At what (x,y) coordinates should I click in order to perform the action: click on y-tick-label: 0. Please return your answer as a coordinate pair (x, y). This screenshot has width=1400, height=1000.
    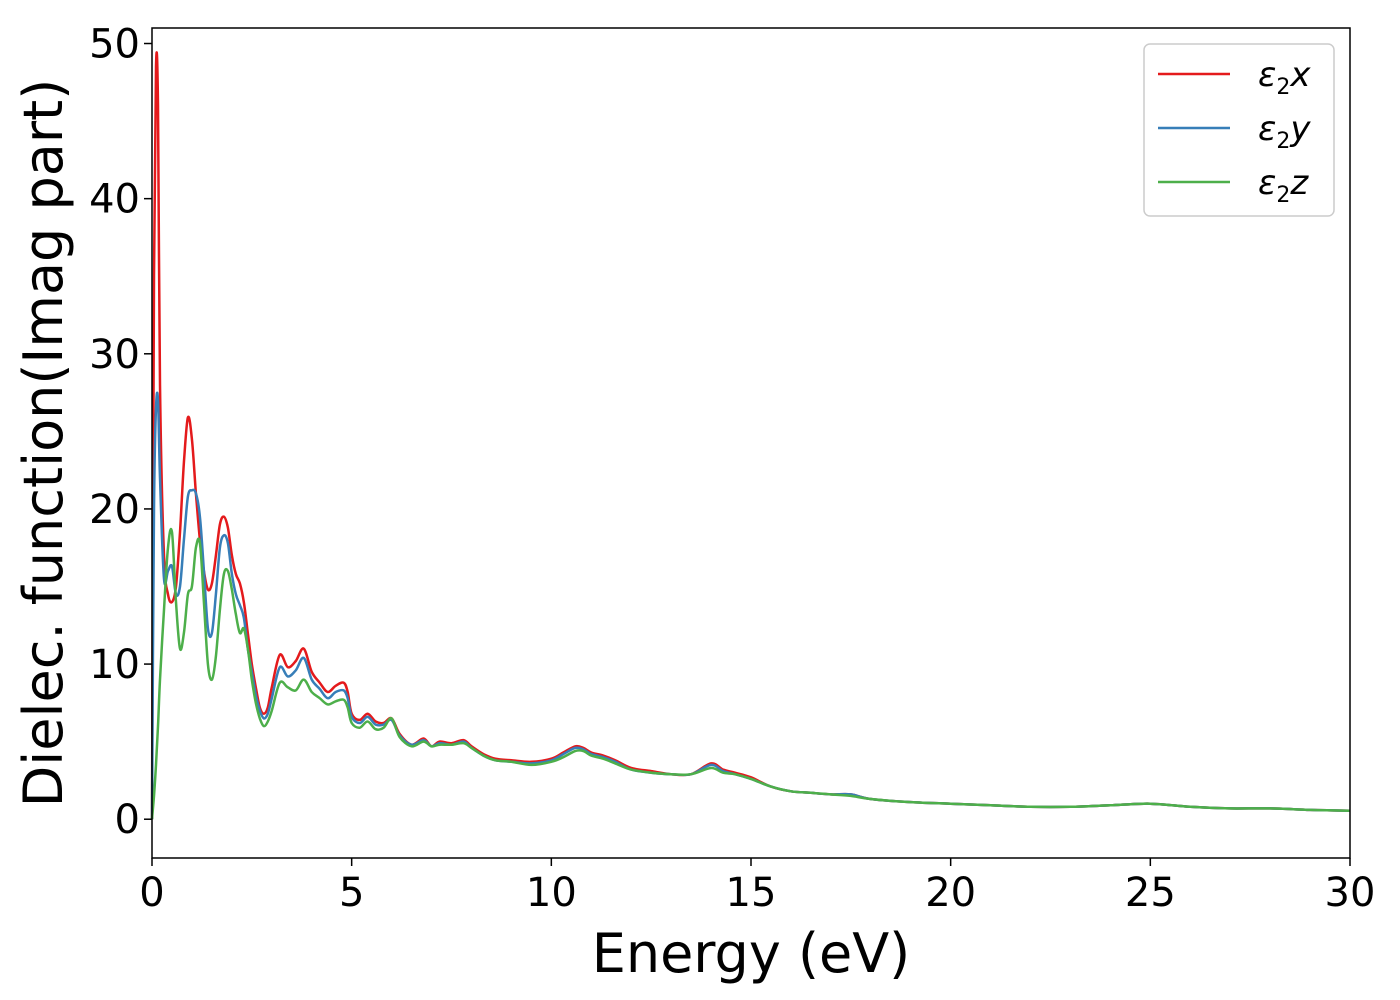
    Looking at the image, I should click on (127, 820).